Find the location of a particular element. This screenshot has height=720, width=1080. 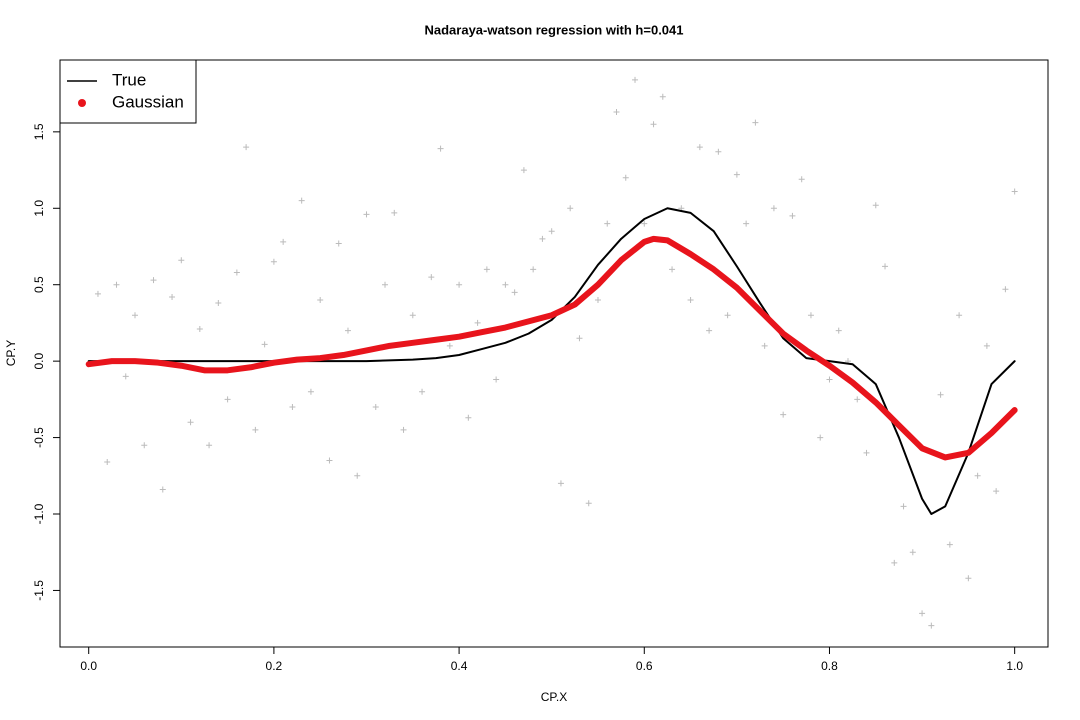

y-tick-label: 0.0 is located at coordinates (39, 360).